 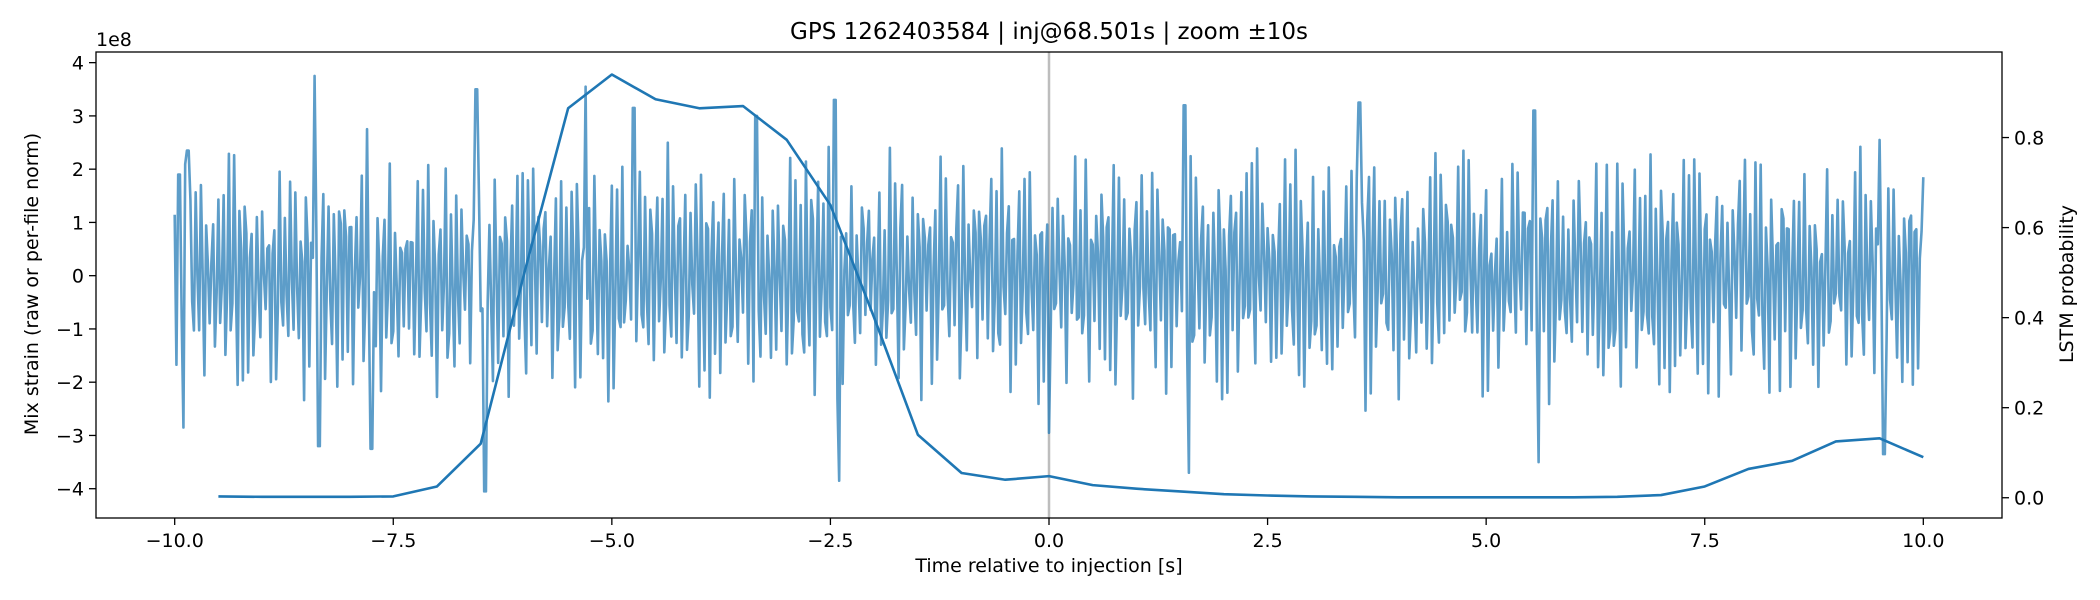 What do you see at coordinates (2029, 139) in the screenshot?
I see `y-right-tick-label: 0.8` at bounding box center [2029, 139].